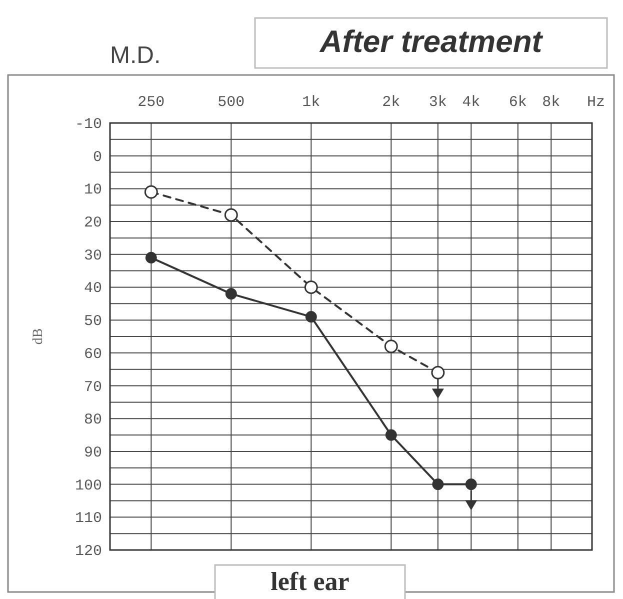 The width and height of the screenshot is (623, 599). I want to click on text: left ear, so click(310, 581).